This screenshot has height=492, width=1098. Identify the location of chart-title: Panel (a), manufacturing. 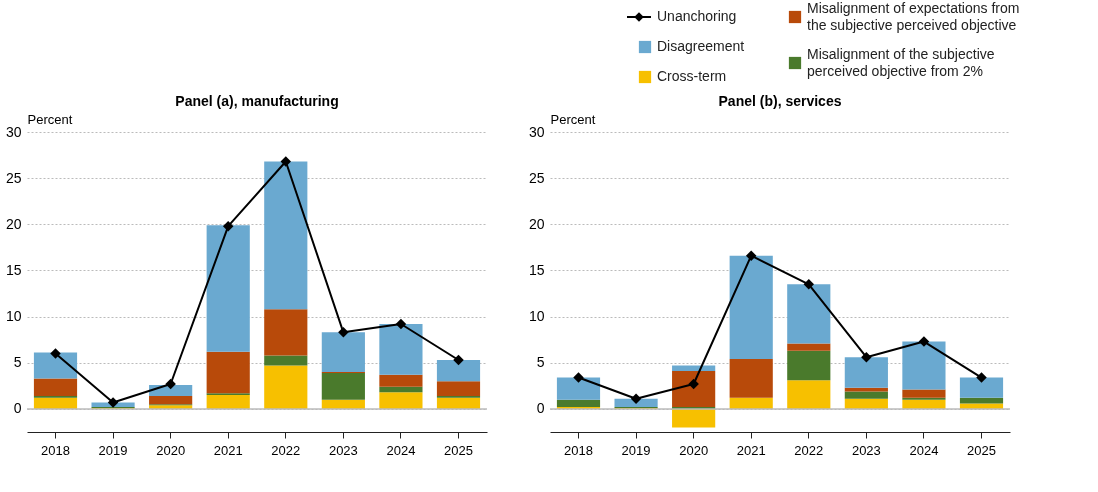
(257, 101).